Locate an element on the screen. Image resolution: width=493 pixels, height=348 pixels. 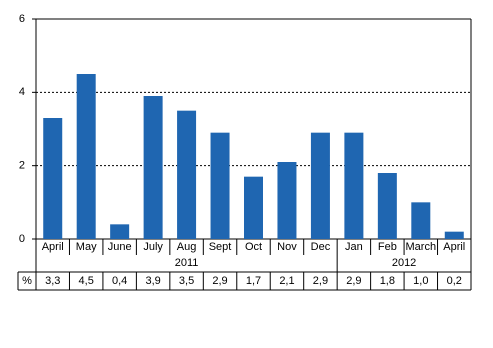
x-tick-label: Dec is located at coordinates (321, 247).